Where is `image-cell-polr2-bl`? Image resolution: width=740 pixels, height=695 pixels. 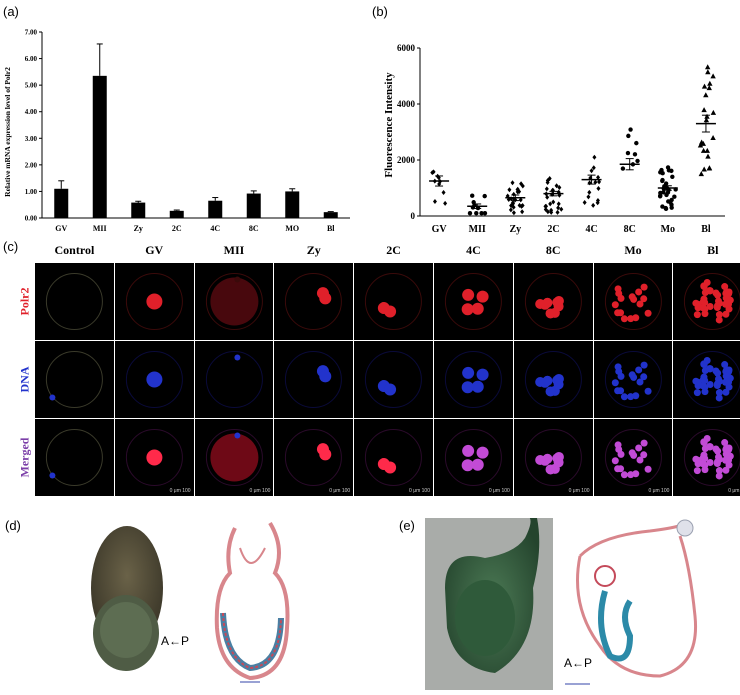
image-cell-polr2-bl is located at coordinates (706, 301).